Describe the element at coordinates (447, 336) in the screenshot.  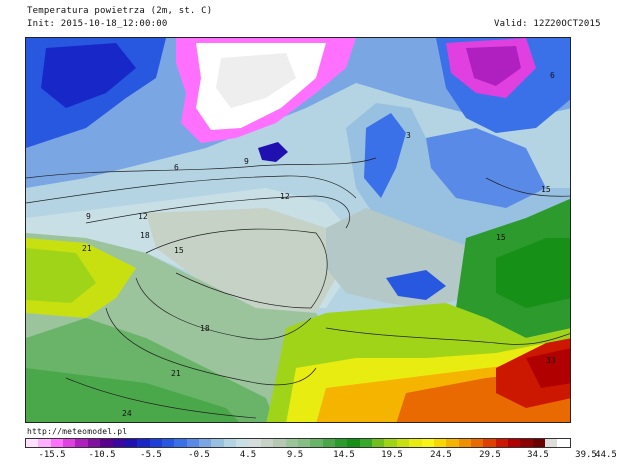
I see `isotherm-med` at that location.